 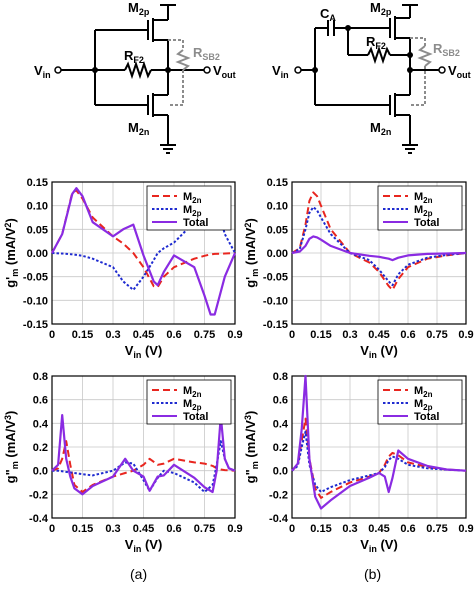 What do you see at coordinates (362, 49) in the screenshot?
I see `circuit-b-dots` at bounding box center [362, 49].